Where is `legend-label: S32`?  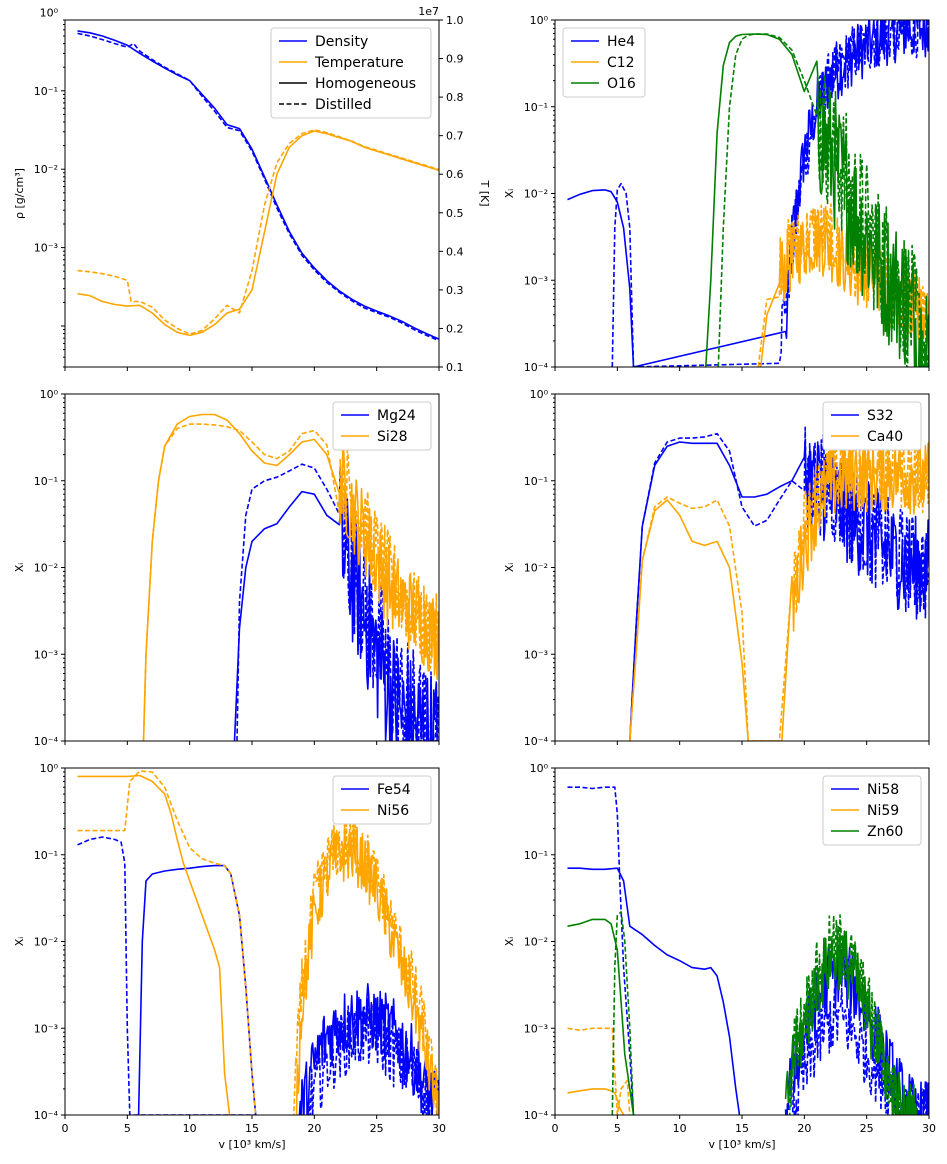
legend-label: S32 is located at coordinates (880, 416).